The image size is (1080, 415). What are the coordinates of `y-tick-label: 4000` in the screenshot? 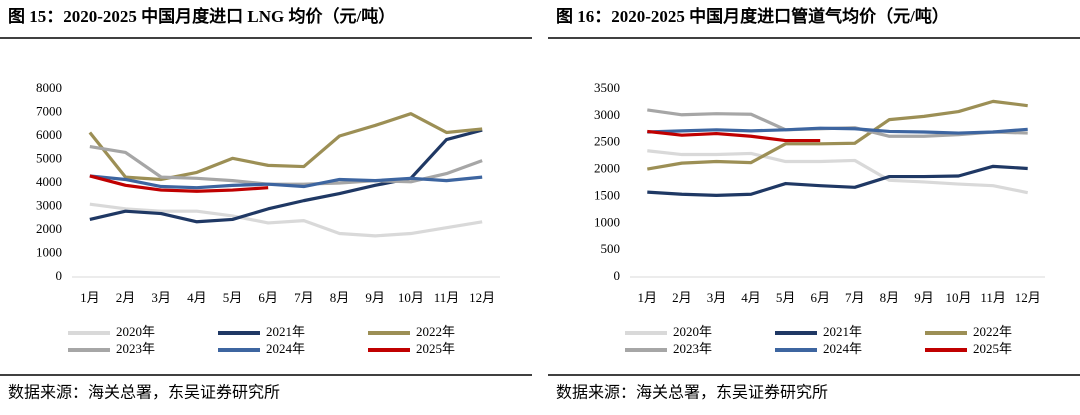 It's located at (49, 181).